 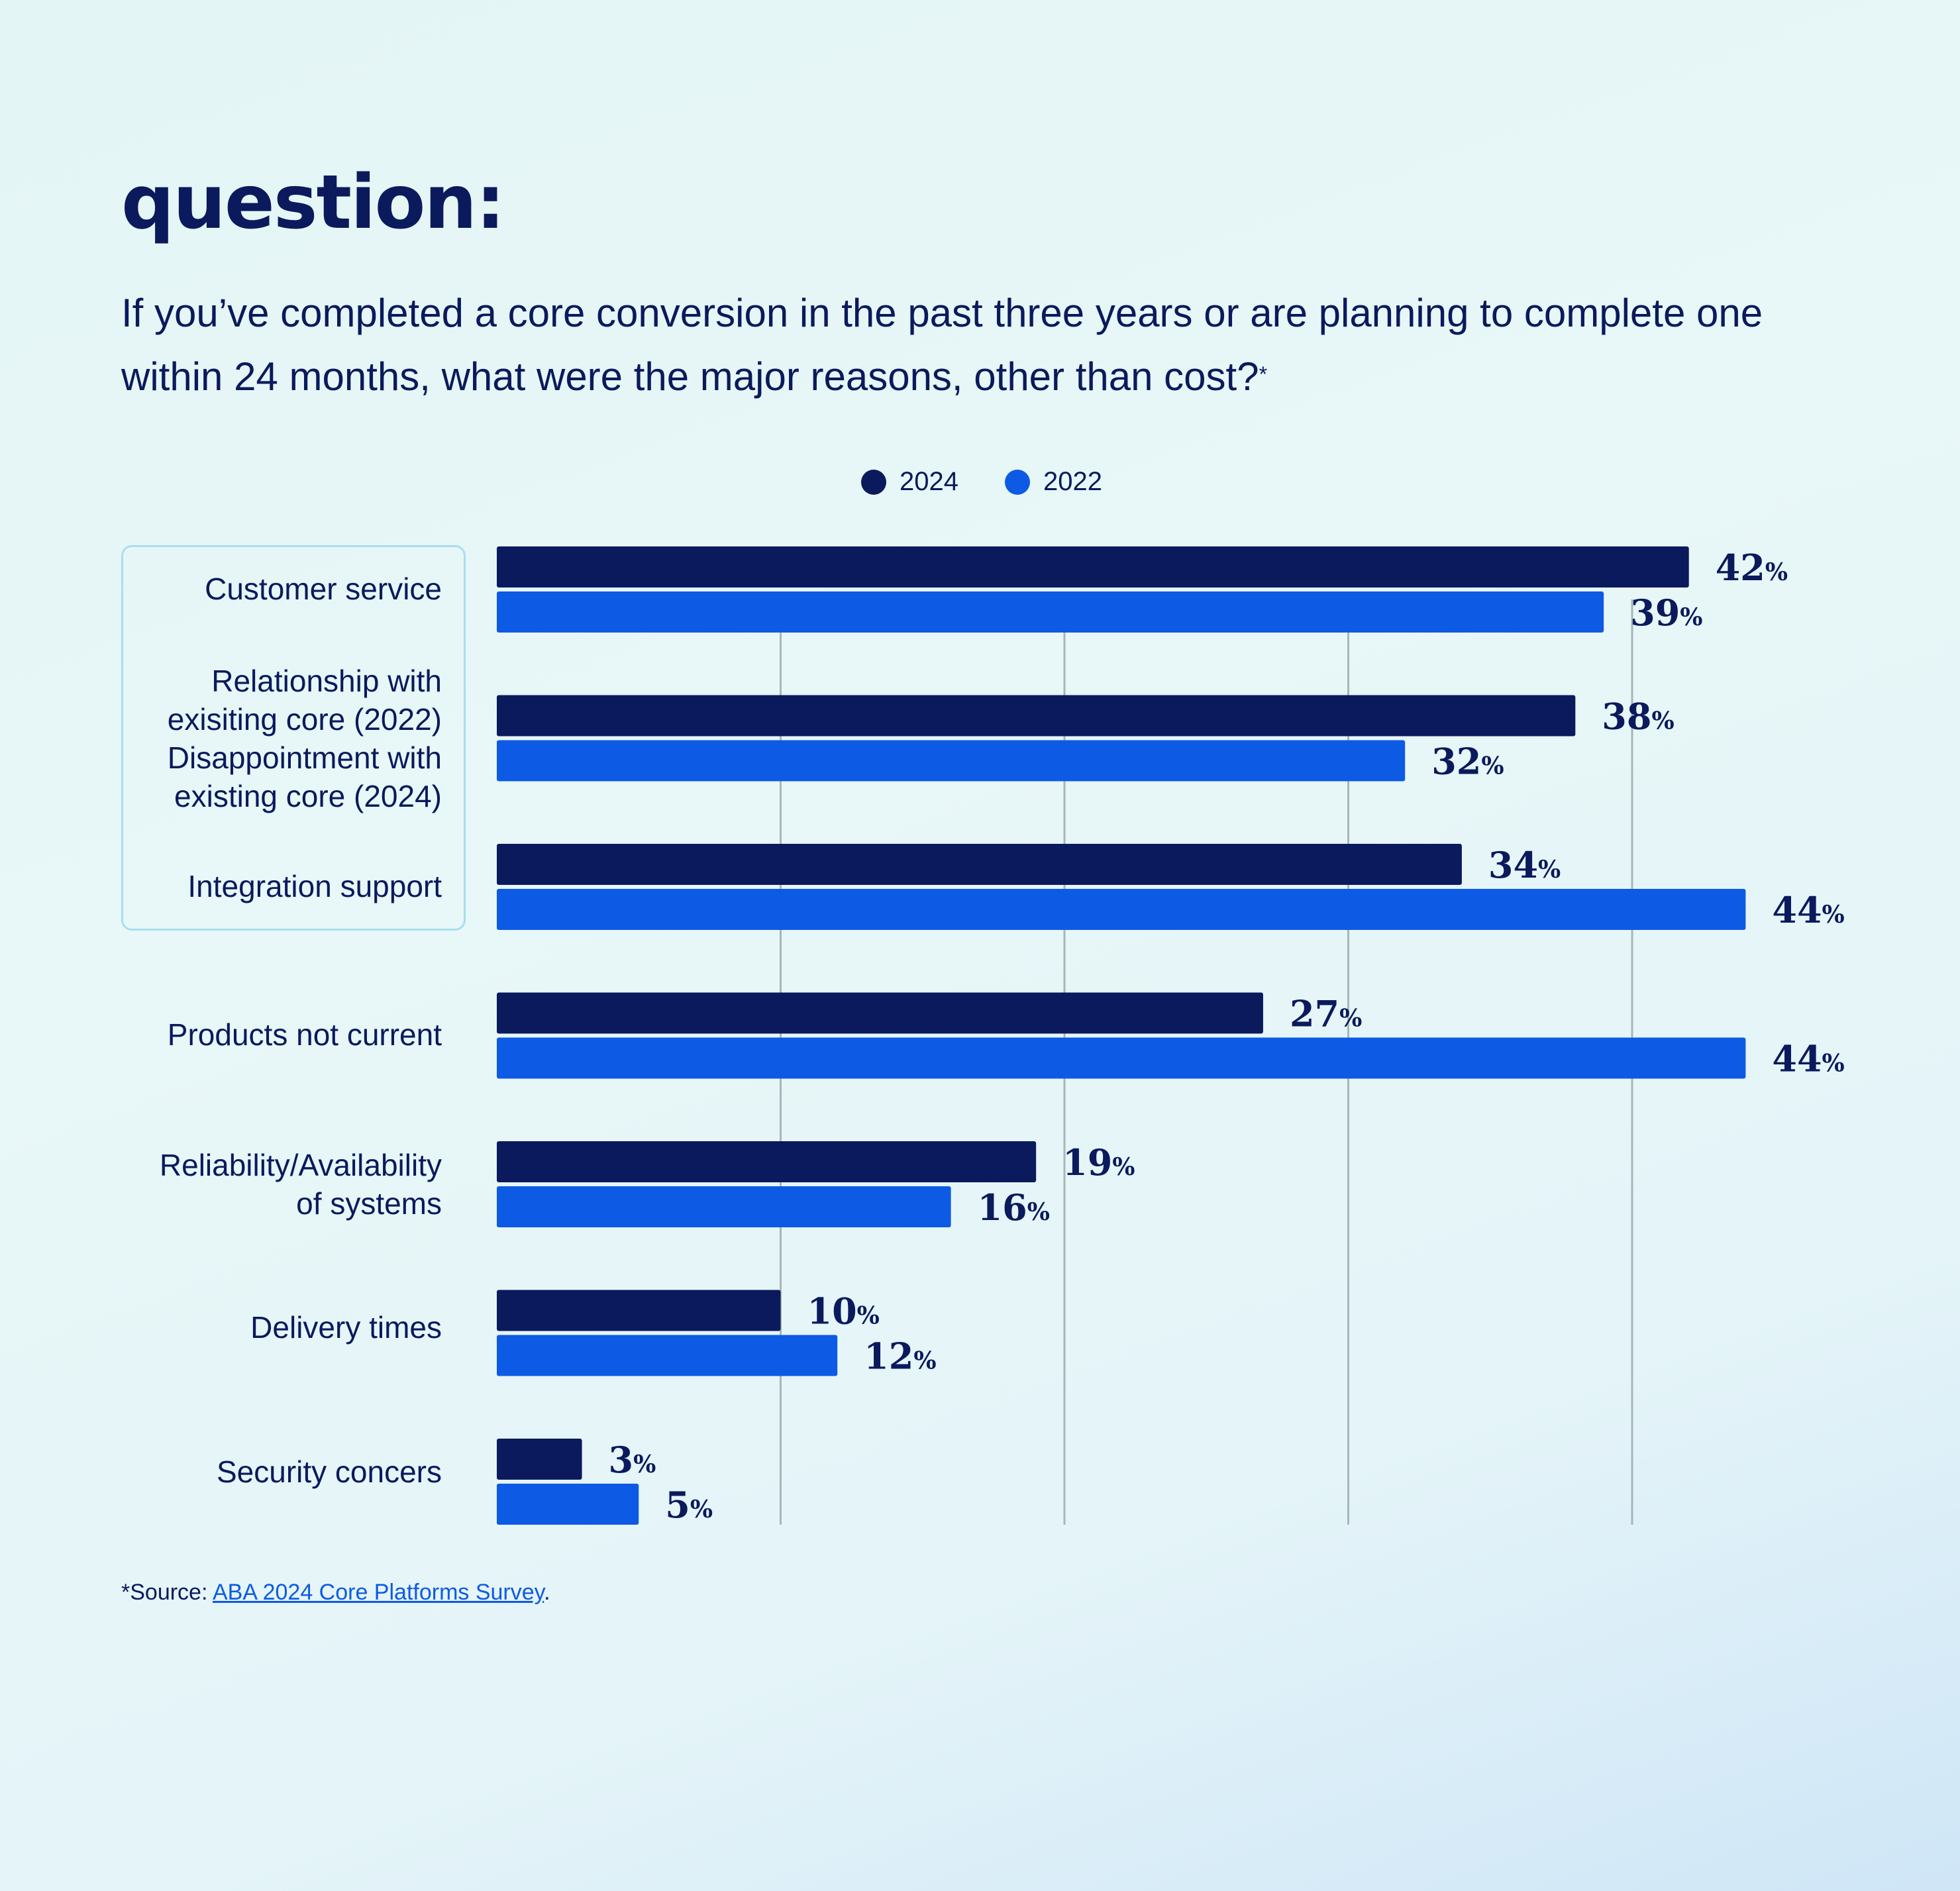 What do you see at coordinates (1072, 482) in the screenshot?
I see `legend-label: 2022` at bounding box center [1072, 482].